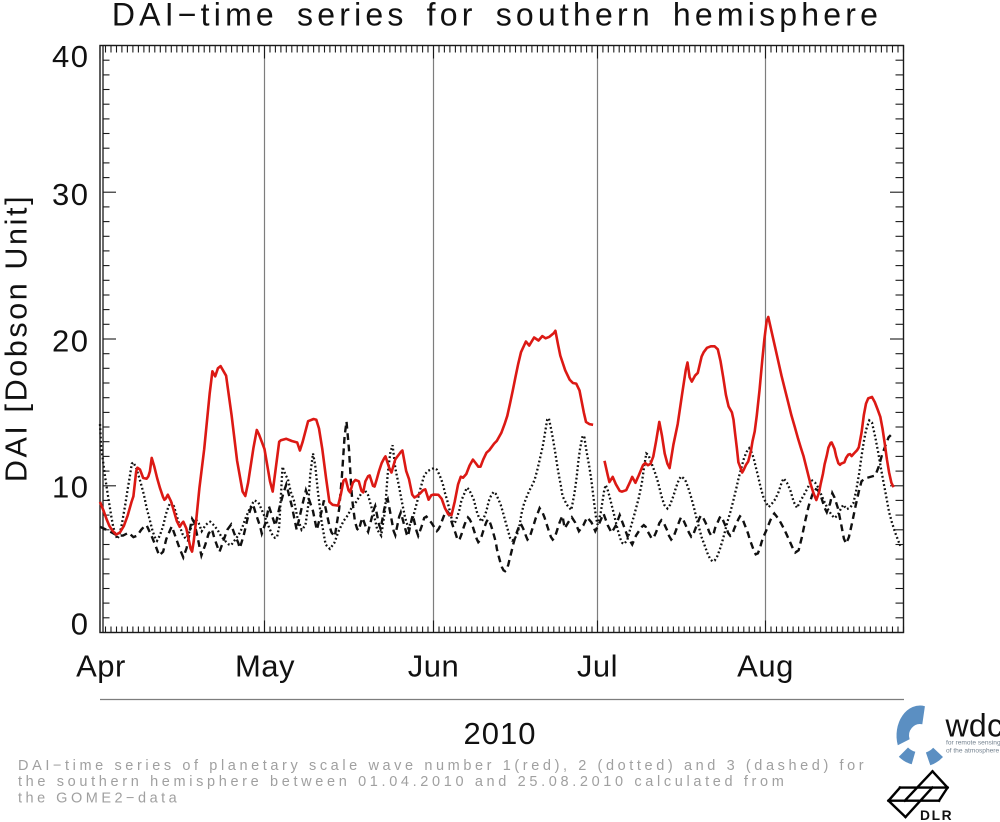 The image size is (1000, 822). I want to click on svg-text: of the atmosphere, so click(972, 750).